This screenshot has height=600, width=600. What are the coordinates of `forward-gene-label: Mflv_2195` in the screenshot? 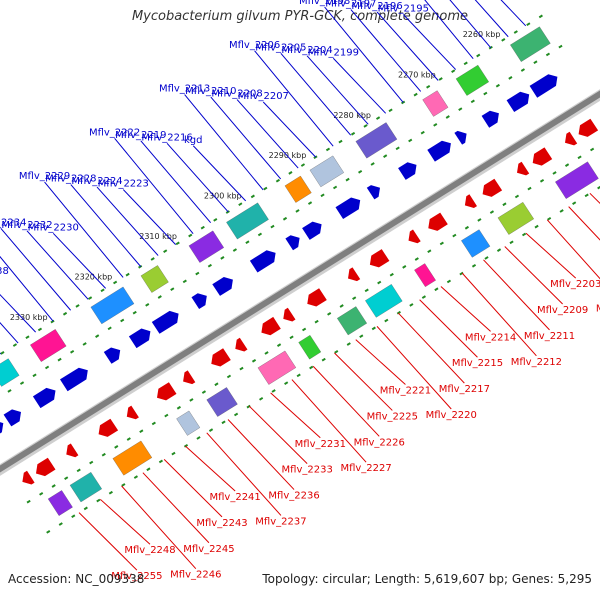 It's located at (403, 8).